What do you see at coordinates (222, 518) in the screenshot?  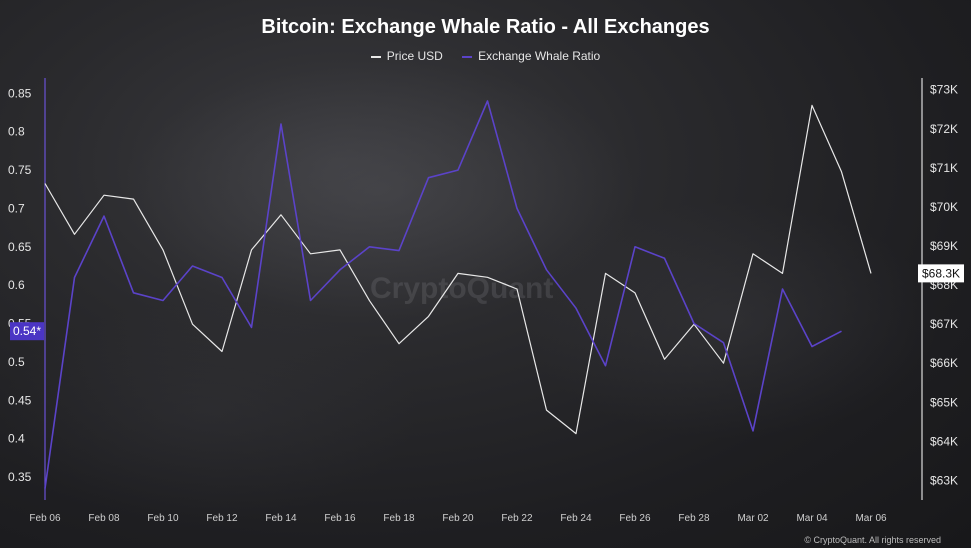 I see `x-tick-label: Feb 12` at bounding box center [222, 518].